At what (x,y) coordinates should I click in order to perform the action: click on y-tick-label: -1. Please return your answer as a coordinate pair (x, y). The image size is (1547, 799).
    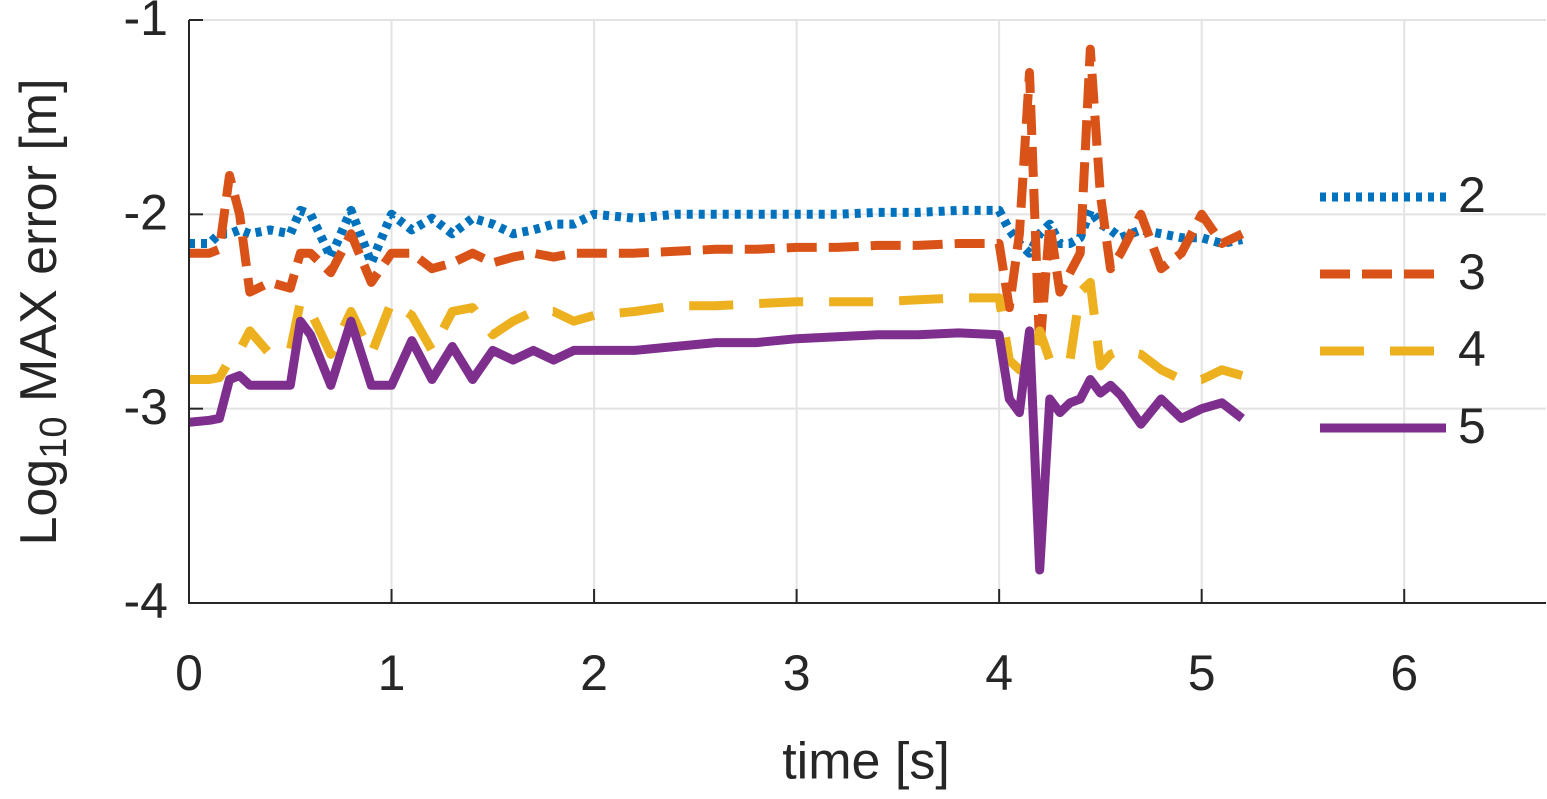
    Looking at the image, I should click on (146, 23).